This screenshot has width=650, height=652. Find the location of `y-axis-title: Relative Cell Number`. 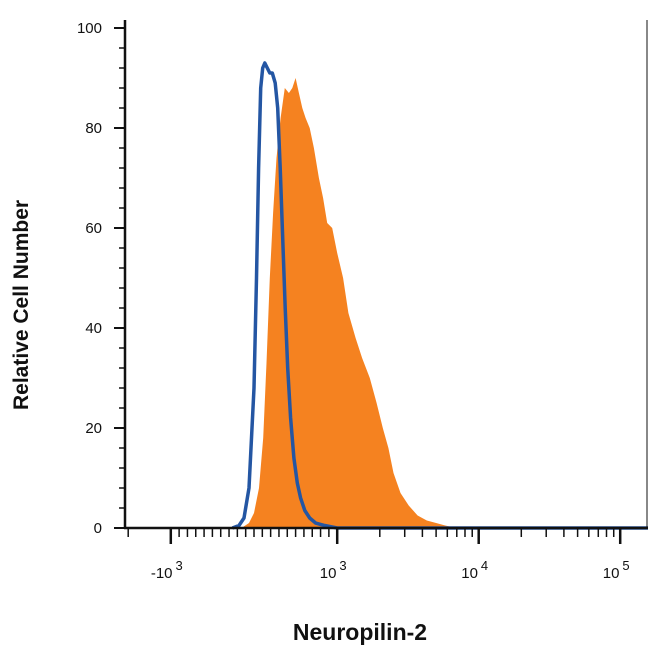

y-axis-title: Relative Cell Number is located at coordinates (21, 305).